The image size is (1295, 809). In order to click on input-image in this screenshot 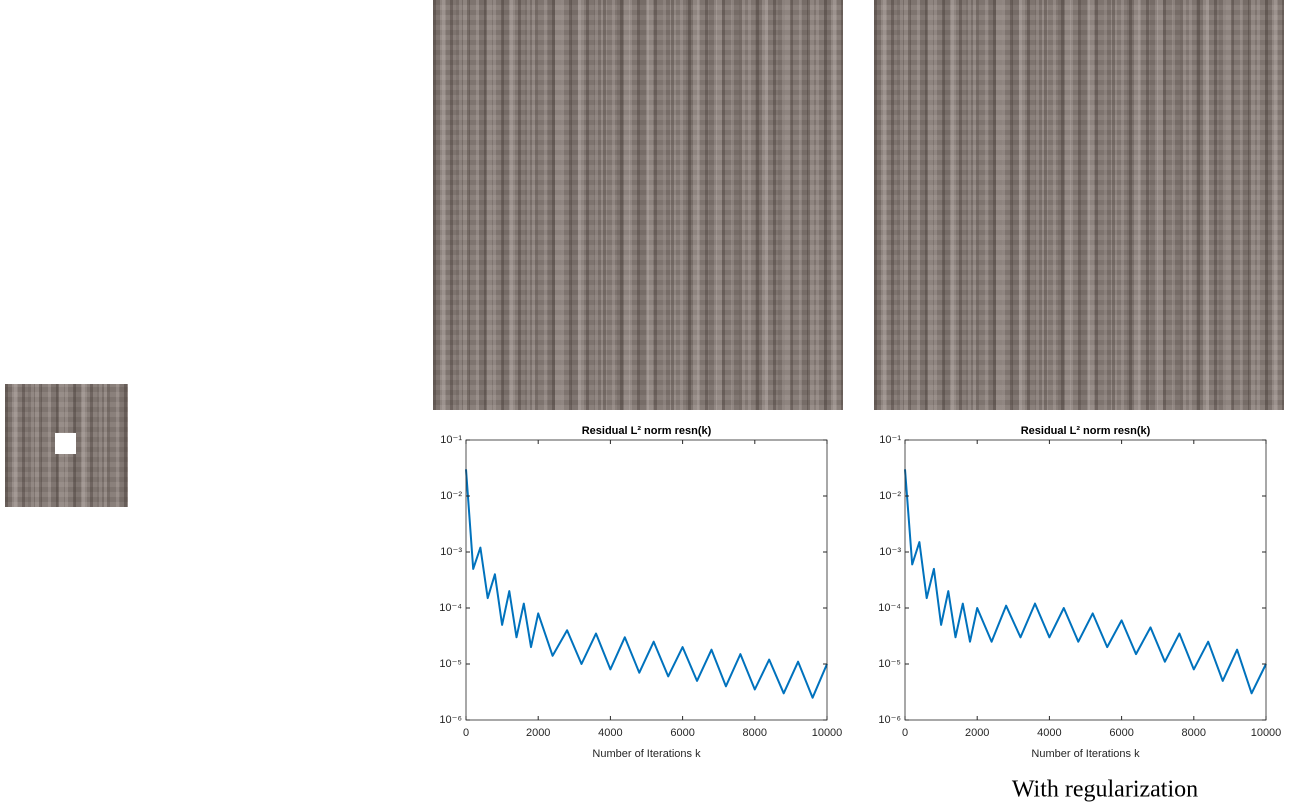, I will do `click(66, 445)`.